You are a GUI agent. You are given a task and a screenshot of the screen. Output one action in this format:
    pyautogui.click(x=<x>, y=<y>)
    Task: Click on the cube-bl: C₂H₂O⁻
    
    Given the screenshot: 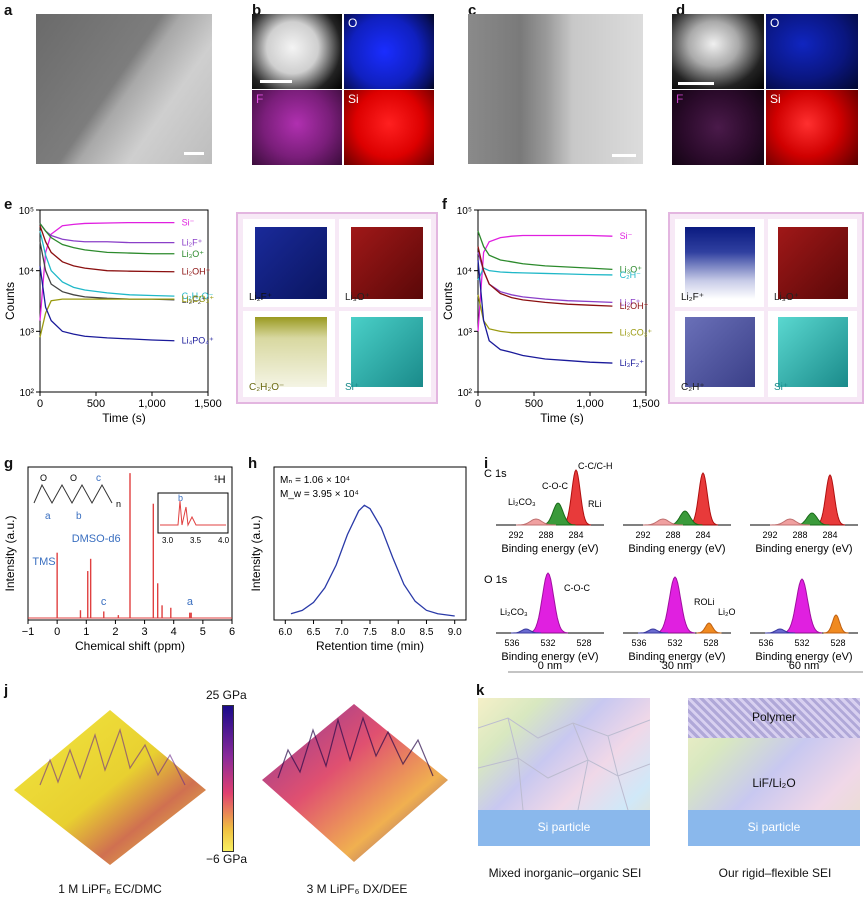 What is the action you would take?
    pyautogui.click(x=289, y=354)
    